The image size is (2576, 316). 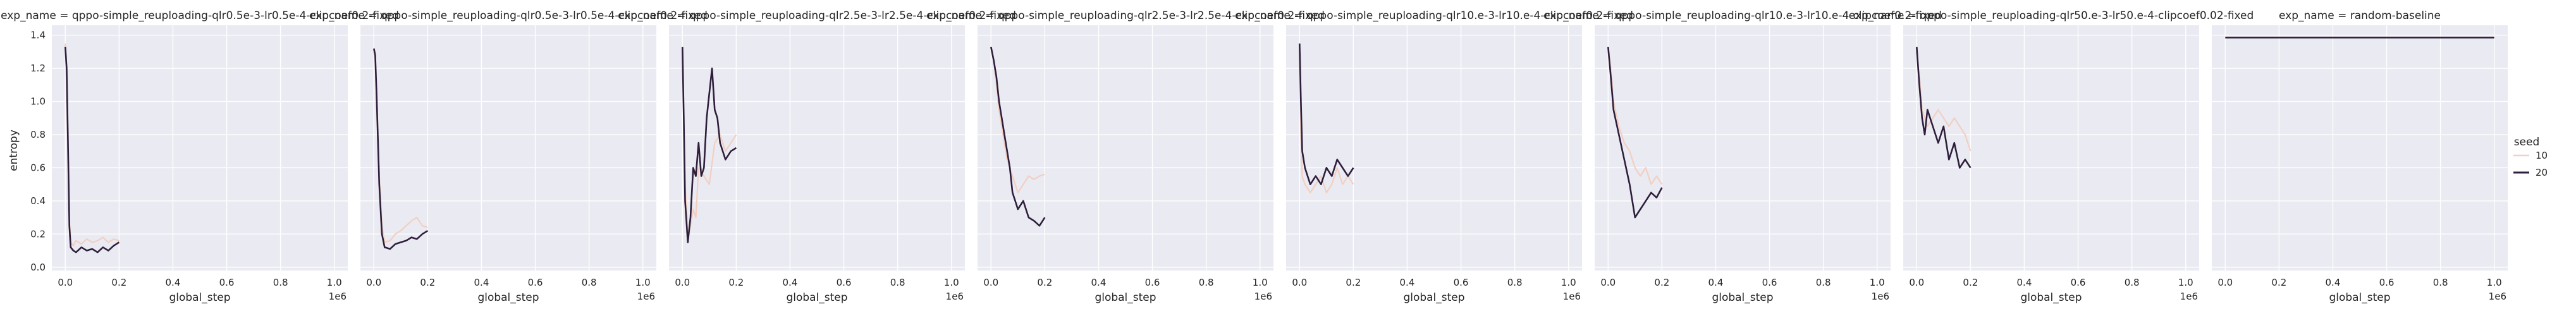 What do you see at coordinates (38, 35) in the screenshot?
I see `y-tick-label: 1.4` at bounding box center [38, 35].